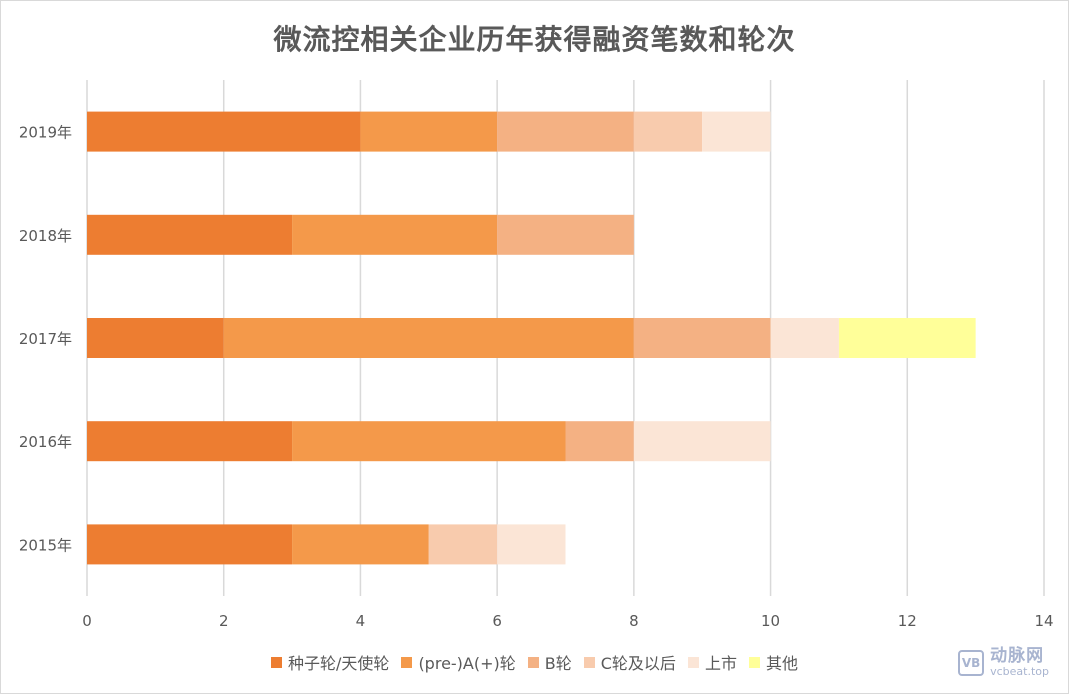 Image resolution: width=1069 pixels, height=694 pixels. I want to click on y-tick-label-0: 2019年, so click(45, 133).